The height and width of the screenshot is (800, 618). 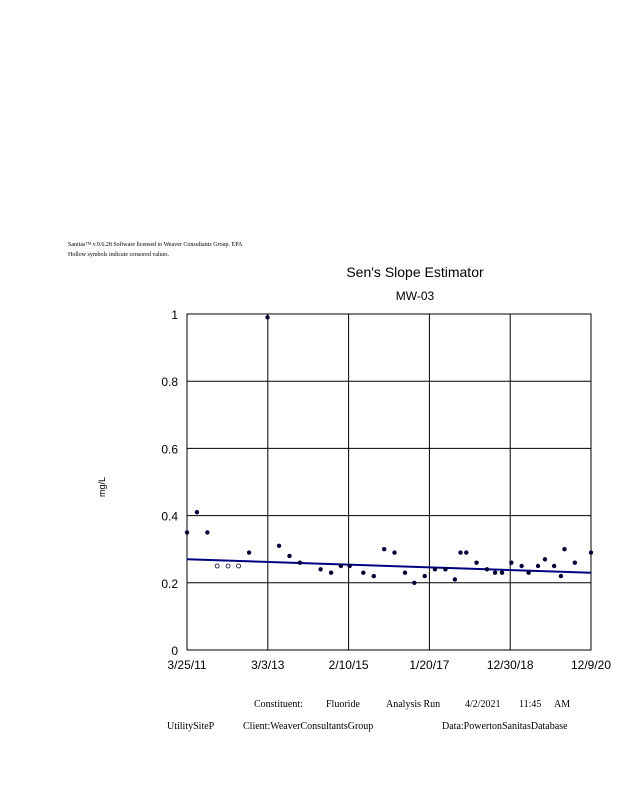 I want to click on constituent-value: Fluoride, so click(x=343, y=704).